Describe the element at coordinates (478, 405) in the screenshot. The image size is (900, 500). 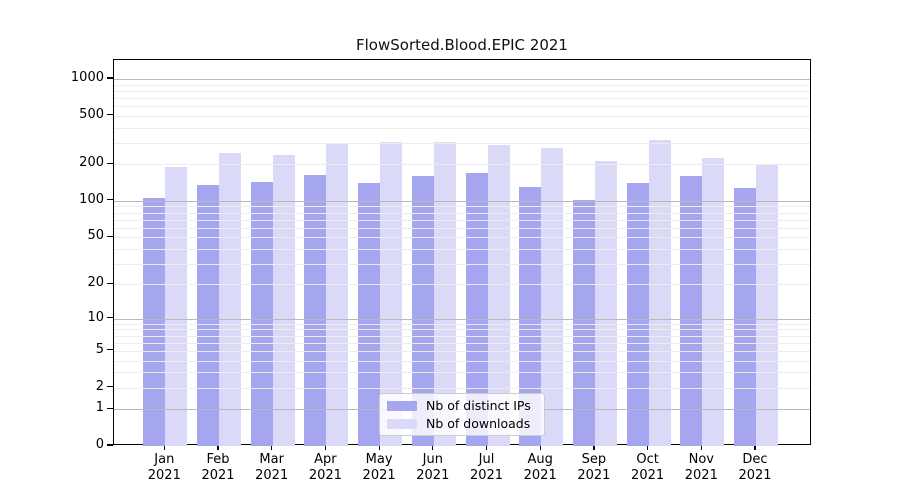
I see `legend-label-distinct-ips: Nb of distinct IPs` at that location.